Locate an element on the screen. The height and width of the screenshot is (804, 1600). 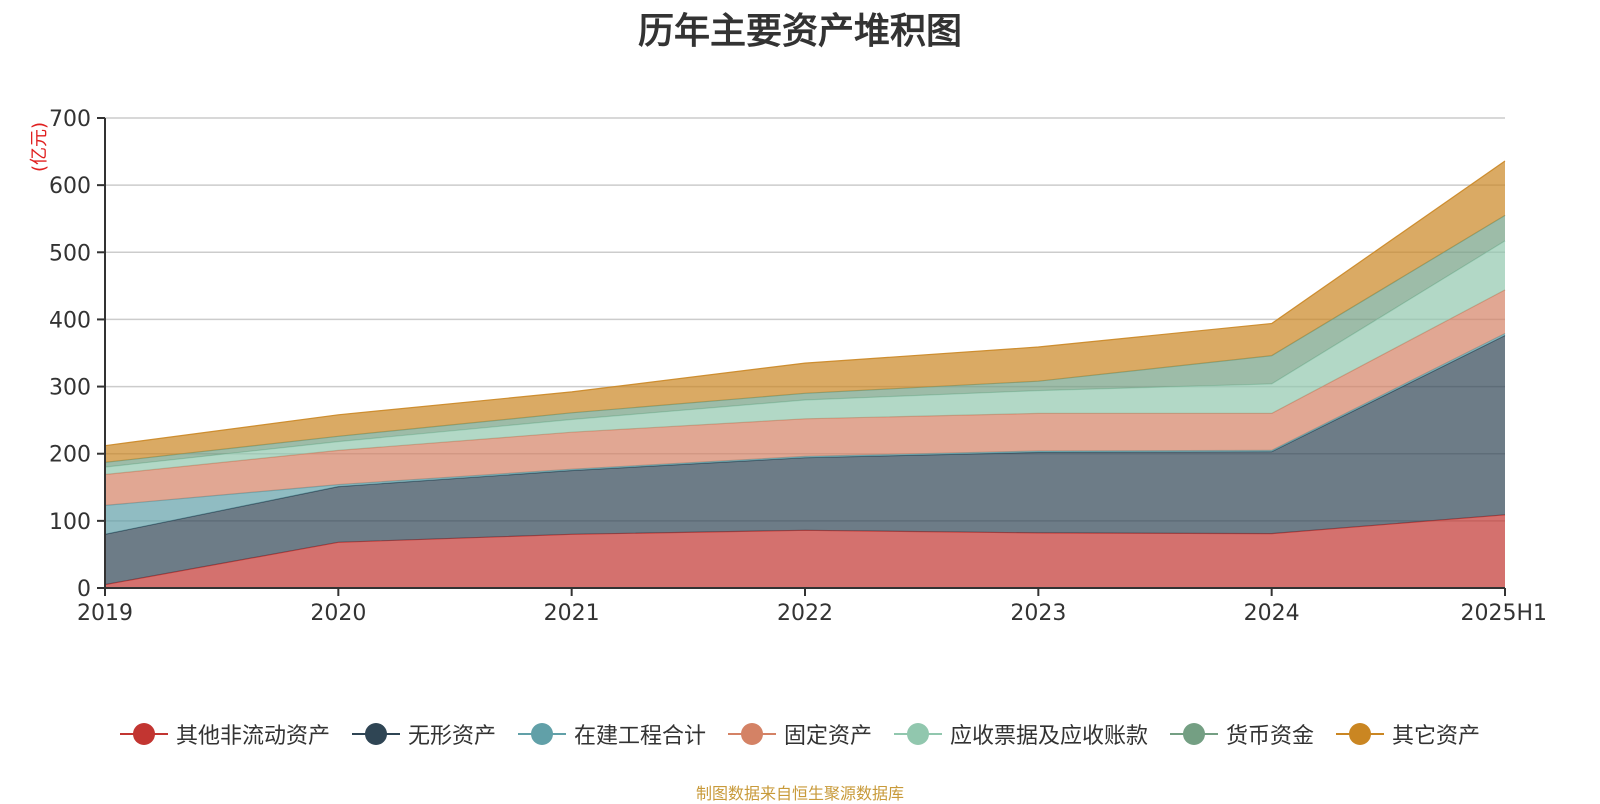
x-tick-label: 2025H1 is located at coordinates (1503, 613).